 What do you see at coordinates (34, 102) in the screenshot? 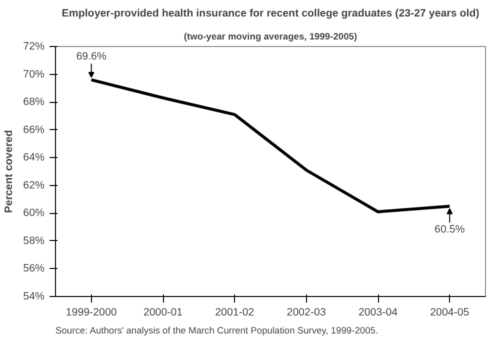
I see `y-tick-label: 68%` at bounding box center [34, 102].